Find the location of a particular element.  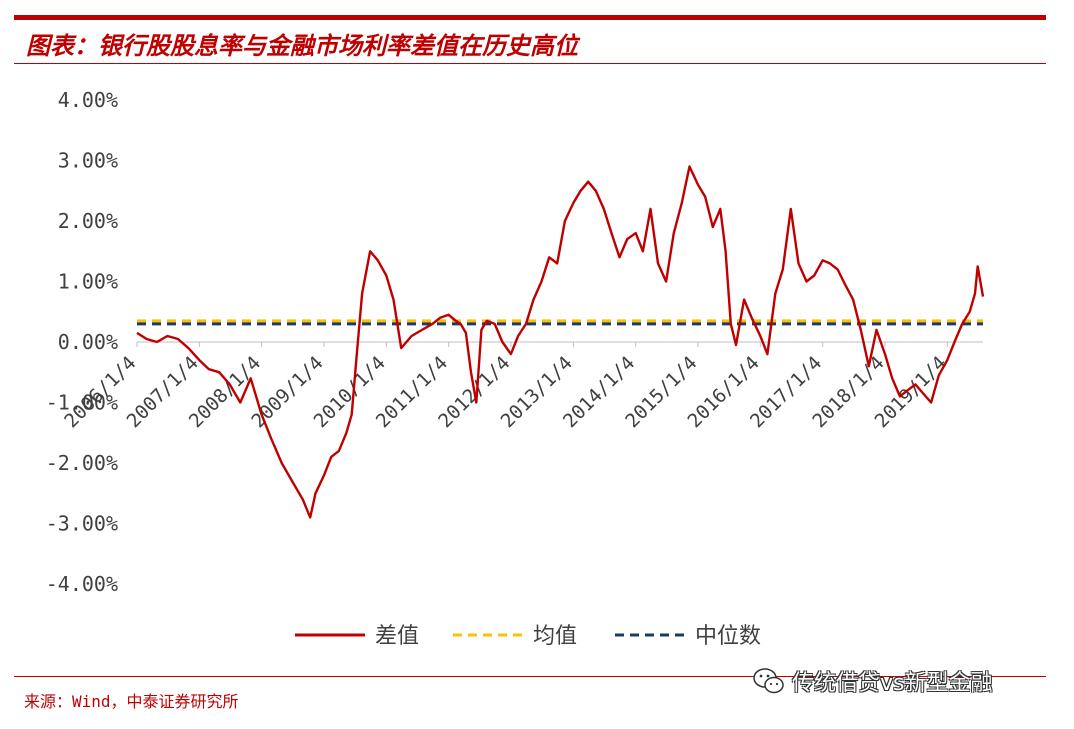

y-tick-label: -2.00% is located at coordinates (82, 463).